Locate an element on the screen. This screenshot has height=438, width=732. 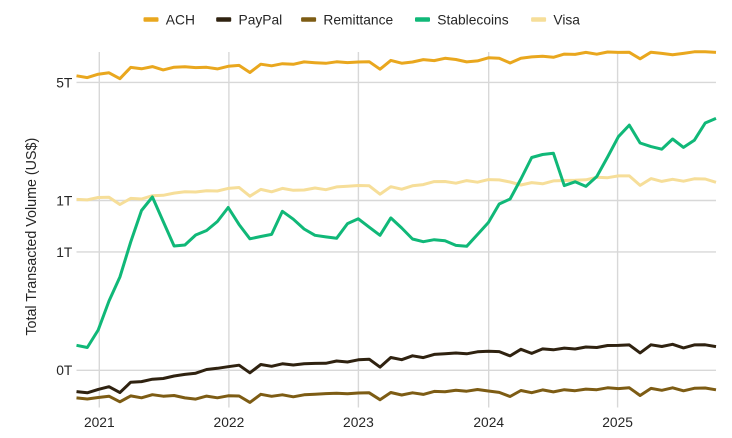
svg-text: Remittance is located at coordinates (358, 19).